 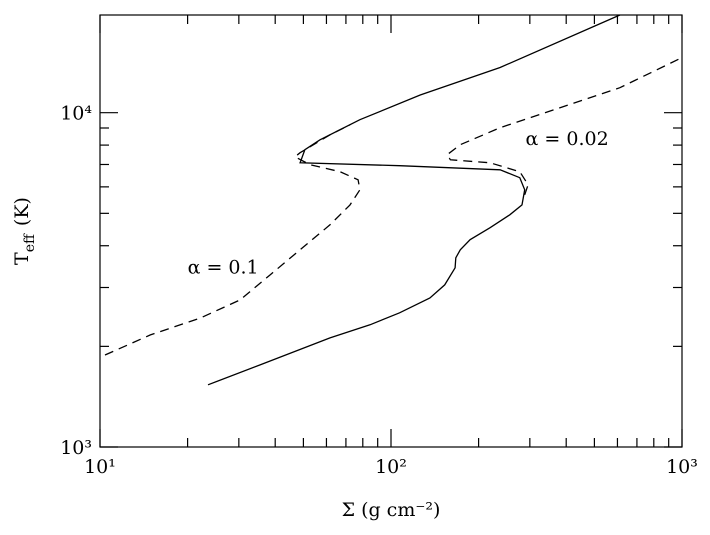 I want to click on y-tick-label: 10³, so click(x=76, y=448).